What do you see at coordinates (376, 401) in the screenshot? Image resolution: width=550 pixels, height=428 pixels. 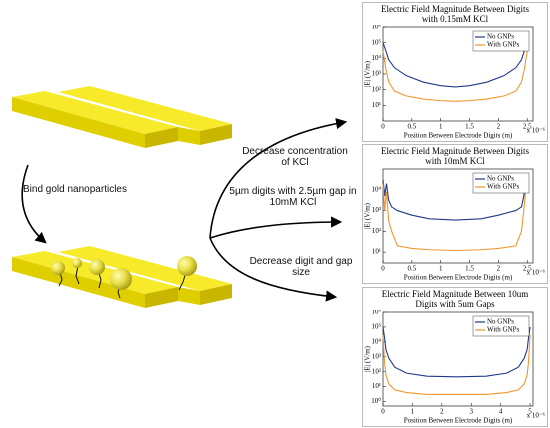 I see `y-tick-label: 10⁰` at bounding box center [376, 401].